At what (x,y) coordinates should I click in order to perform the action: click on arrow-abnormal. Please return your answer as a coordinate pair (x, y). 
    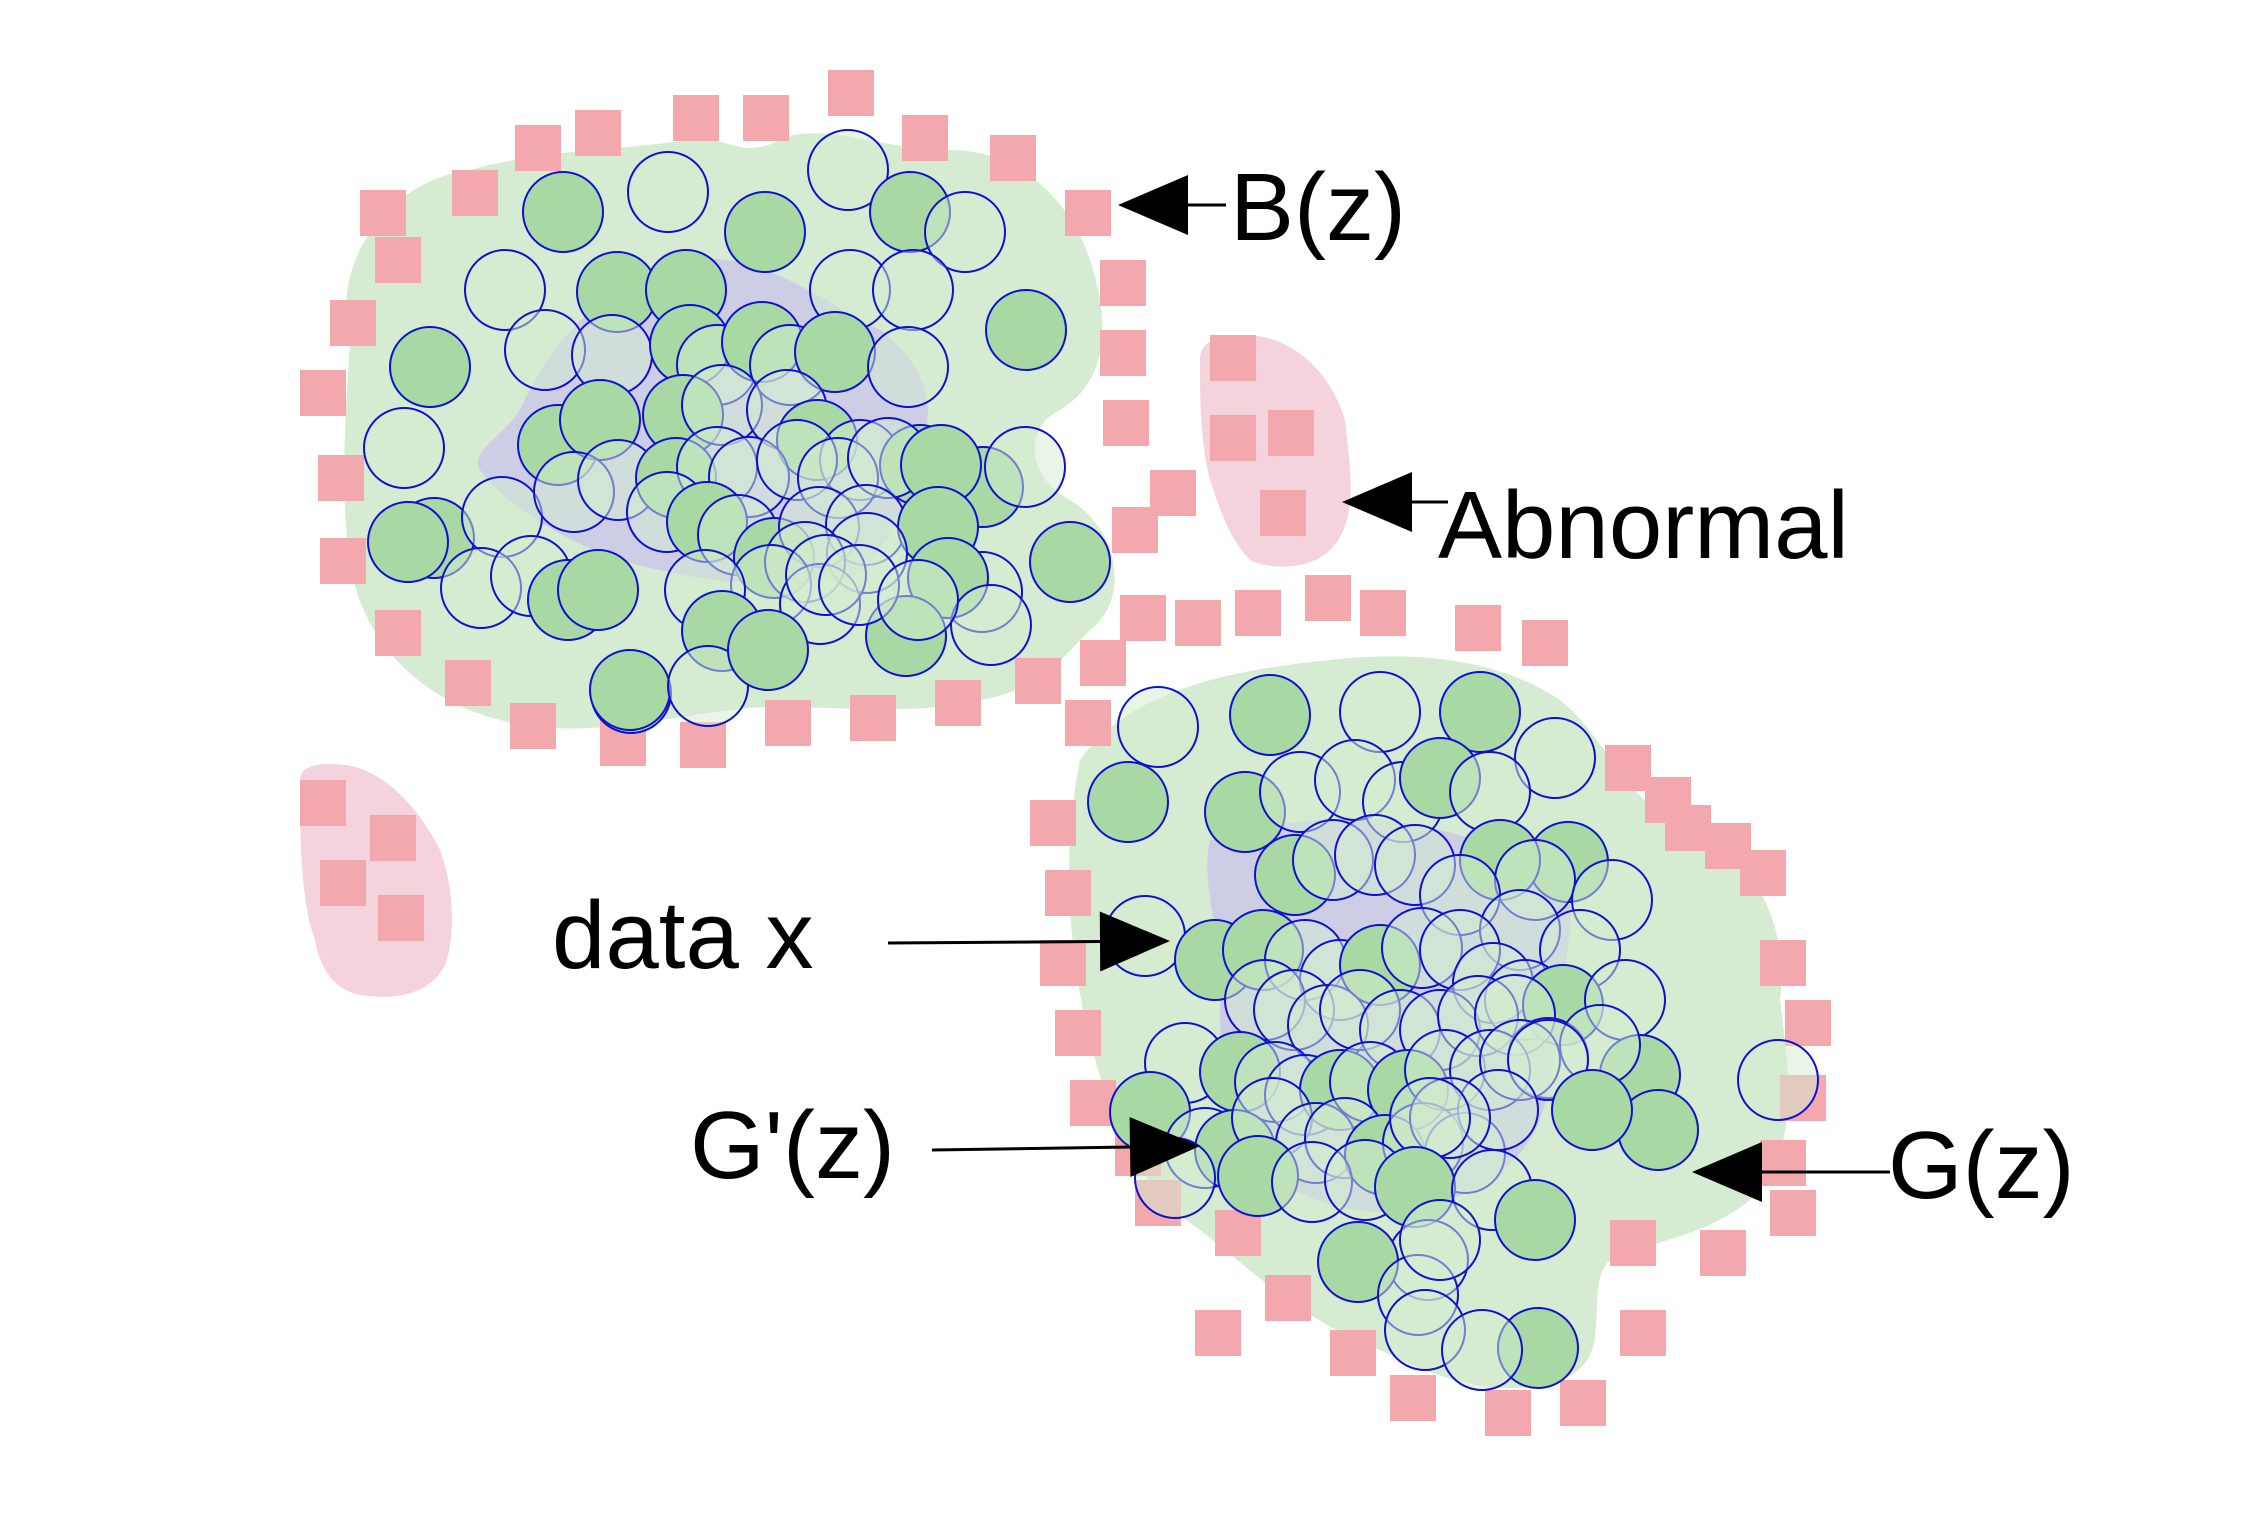
    Looking at the image, I should click on (1395, 502).